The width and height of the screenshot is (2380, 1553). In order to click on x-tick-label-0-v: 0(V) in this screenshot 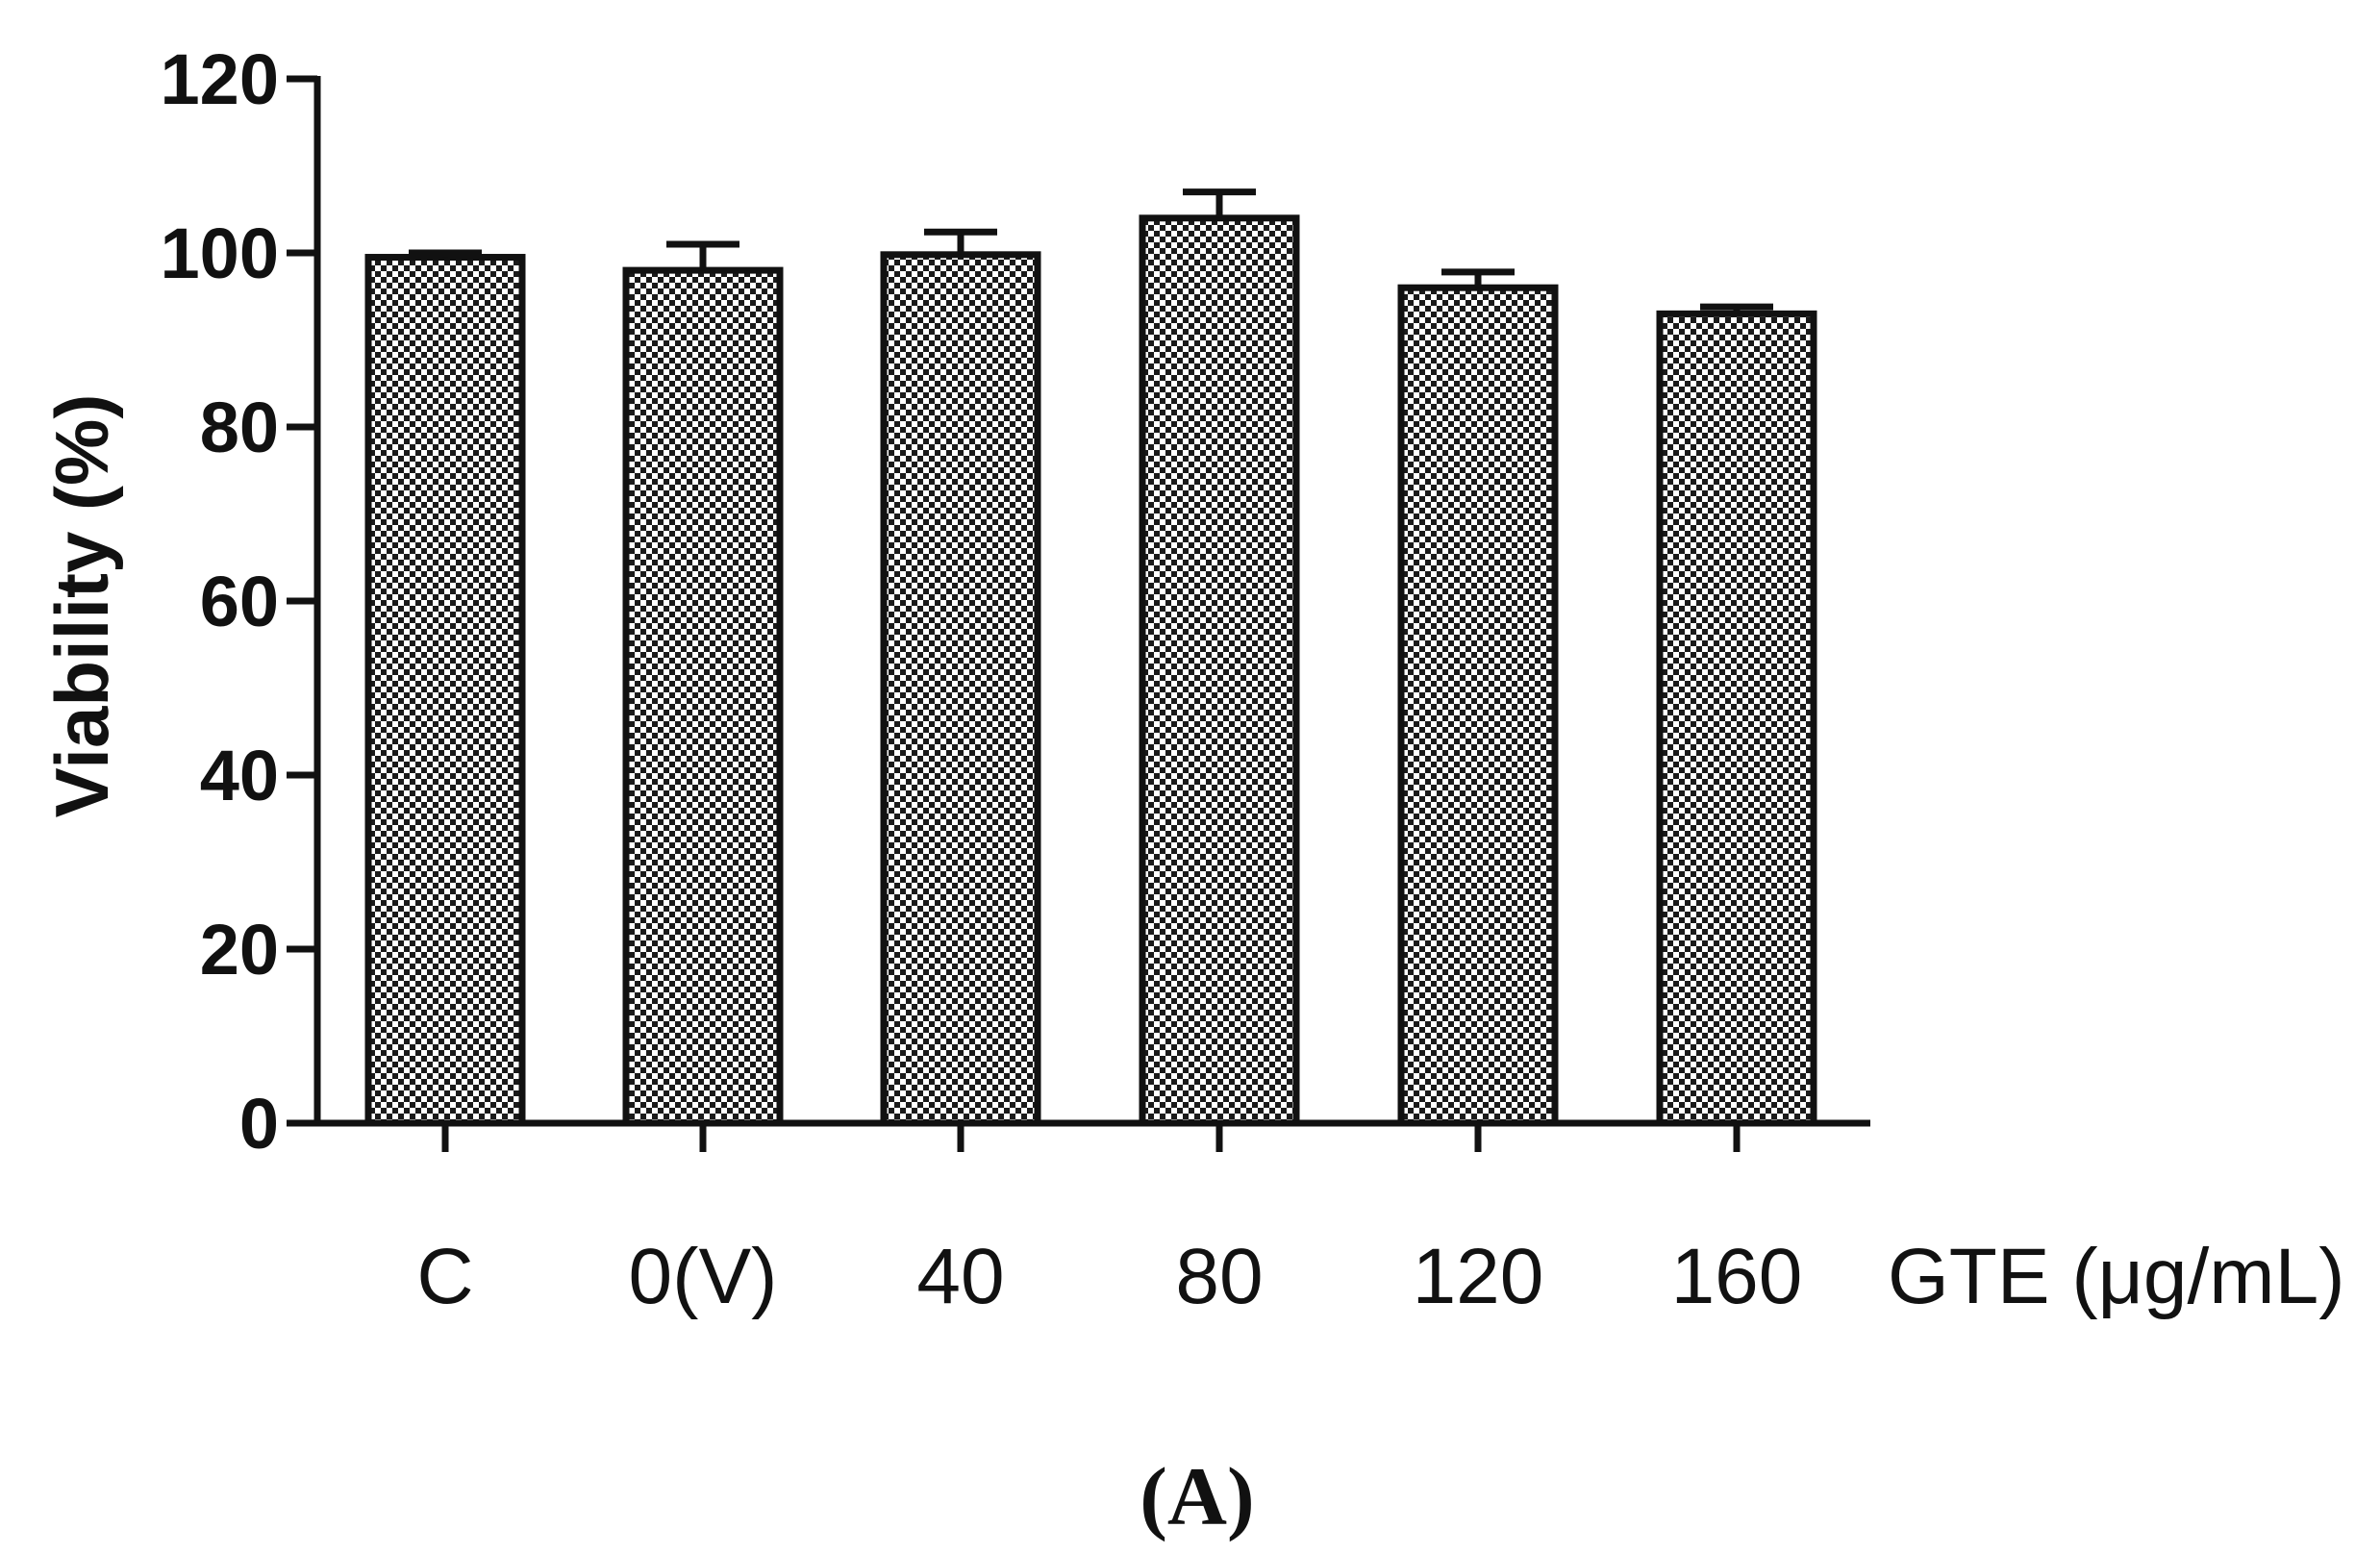, I will do `click(703, 1276)`.